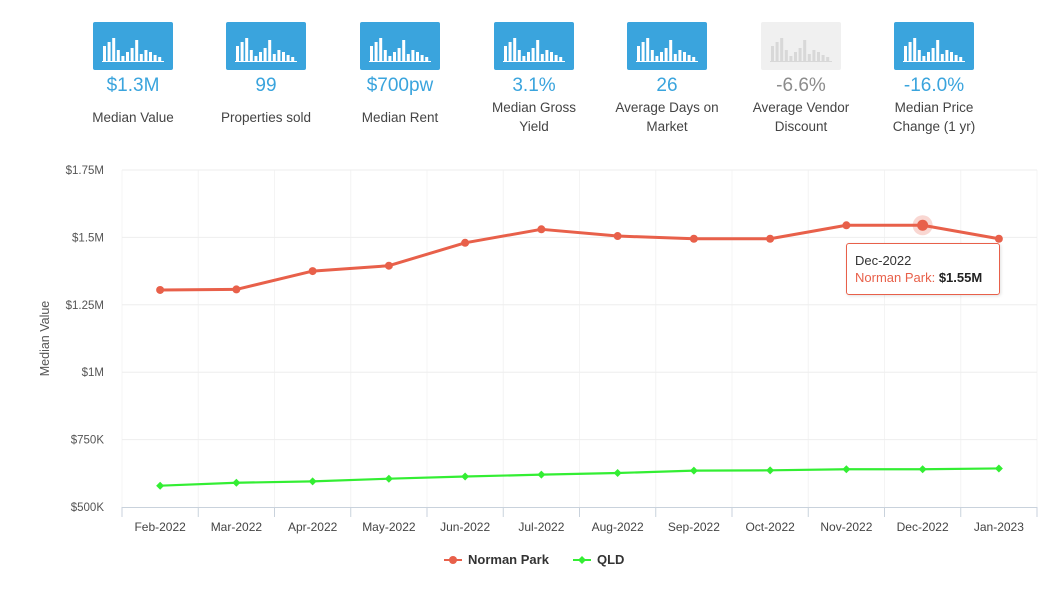 The width and height of the screenshot is (1050, 590). I want to click on stat-label-line-1: Median Price, so click(934, 107).